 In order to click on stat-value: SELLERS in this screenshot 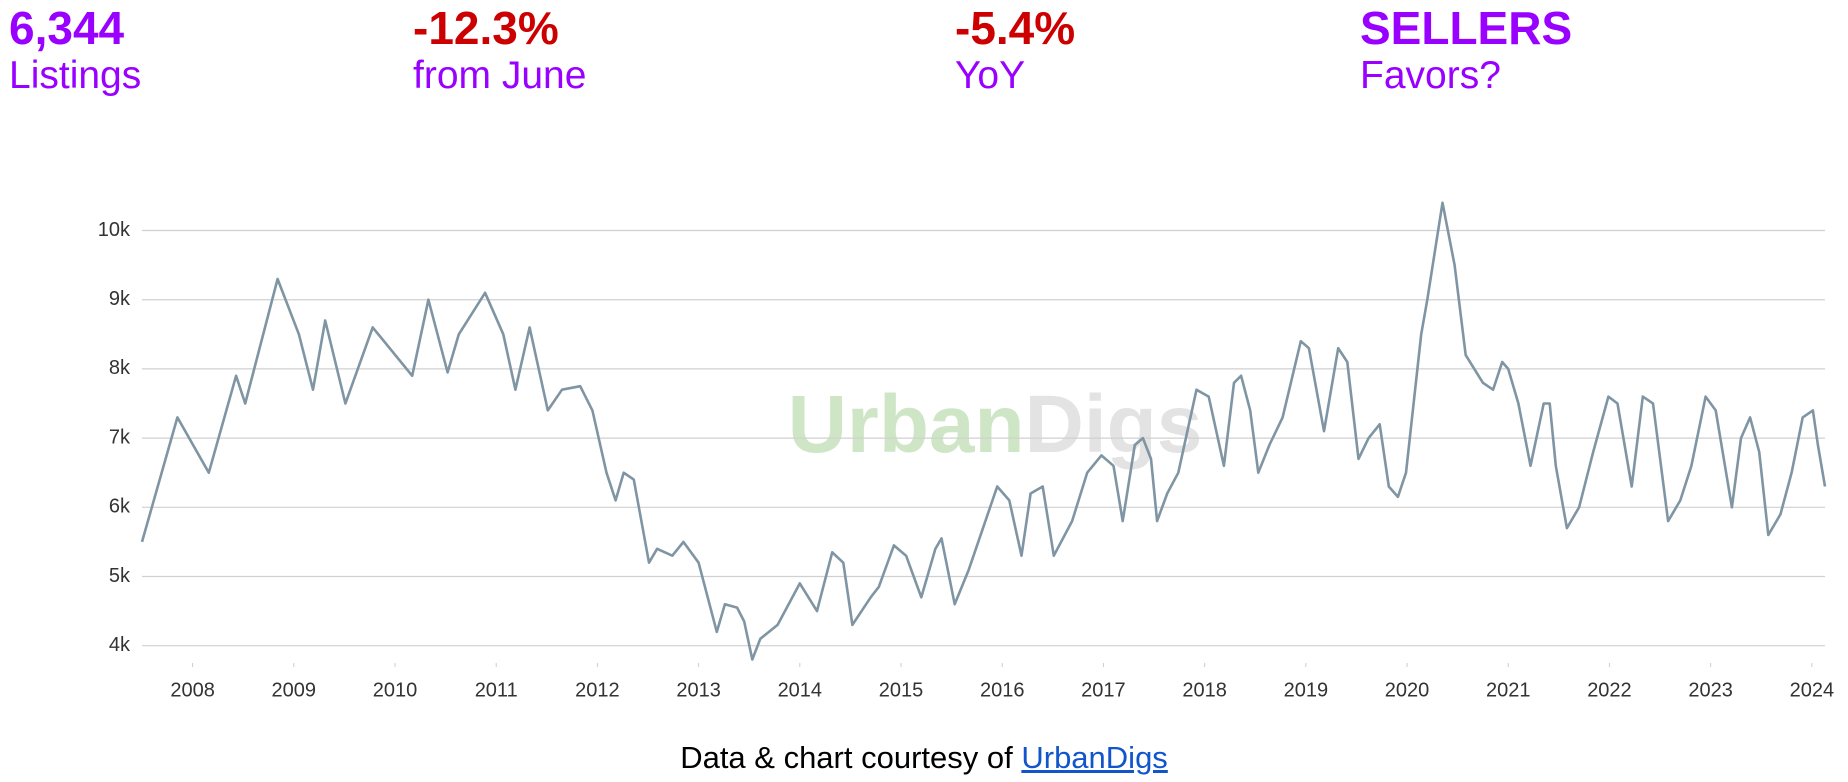, I will do `click(1466, 28)`.